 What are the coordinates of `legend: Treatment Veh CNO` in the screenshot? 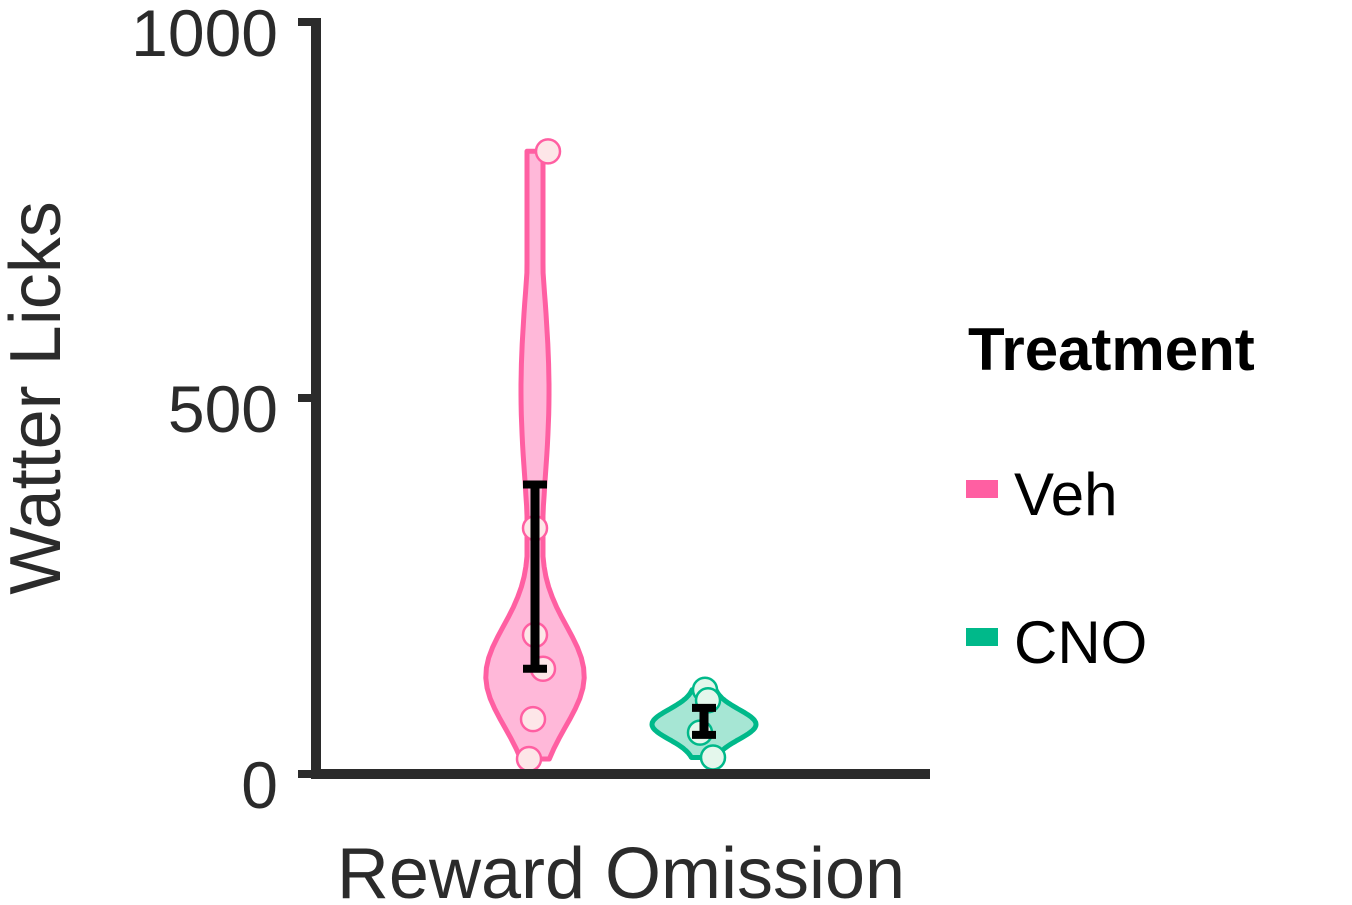 It's located at (1110, 496).